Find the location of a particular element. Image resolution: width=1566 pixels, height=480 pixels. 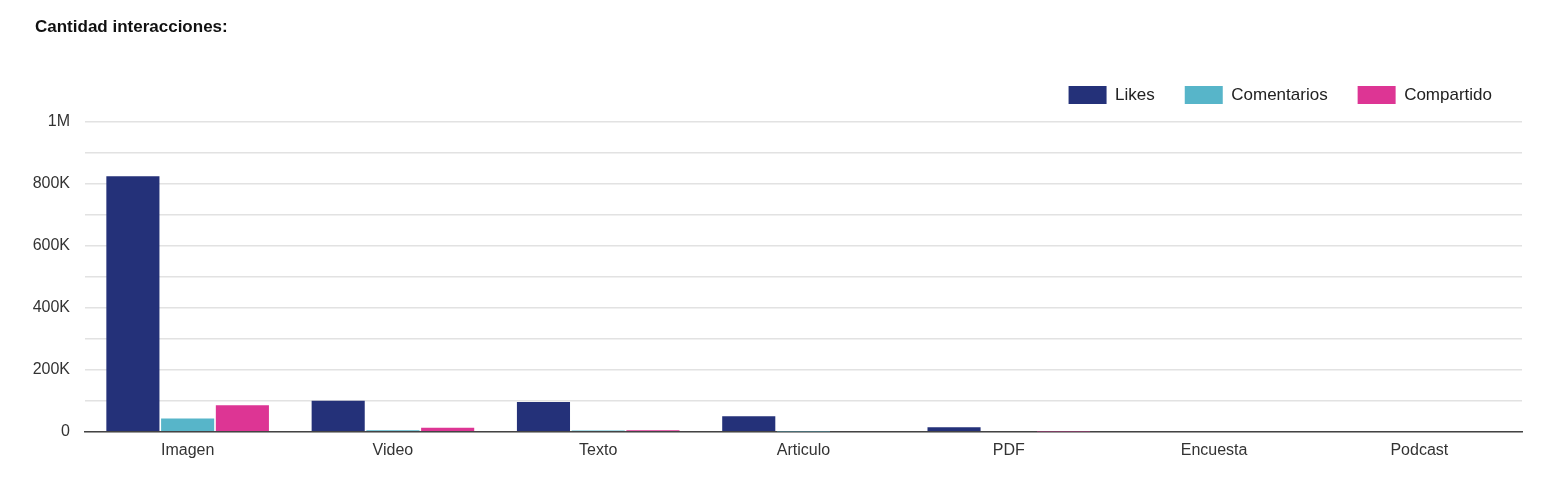

x-tick-label: Articulo is located at coordinates (803, 449).